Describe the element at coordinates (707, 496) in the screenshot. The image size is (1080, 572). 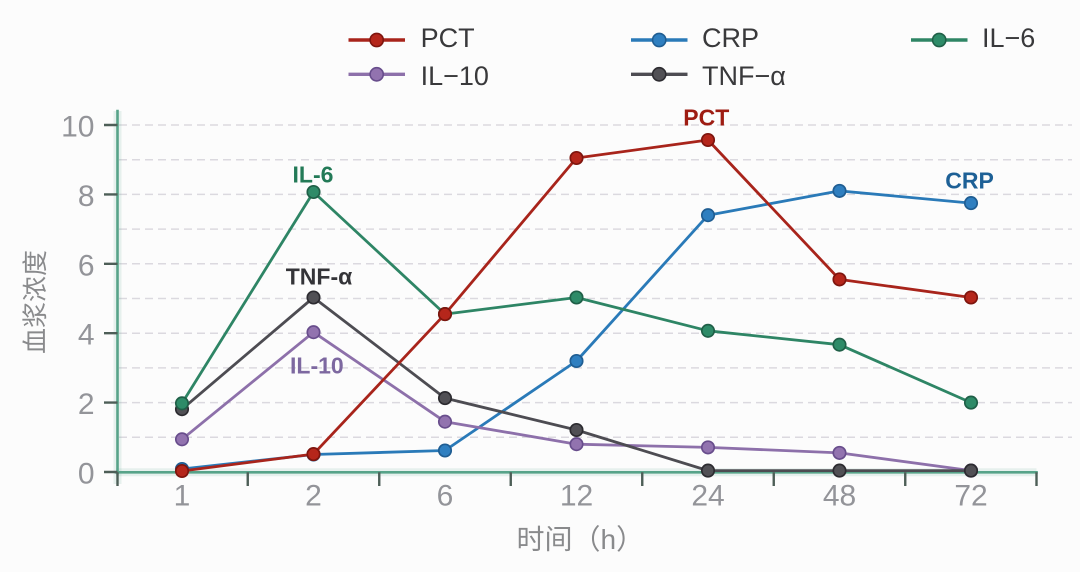
I see `svg-text: 24` at that location.